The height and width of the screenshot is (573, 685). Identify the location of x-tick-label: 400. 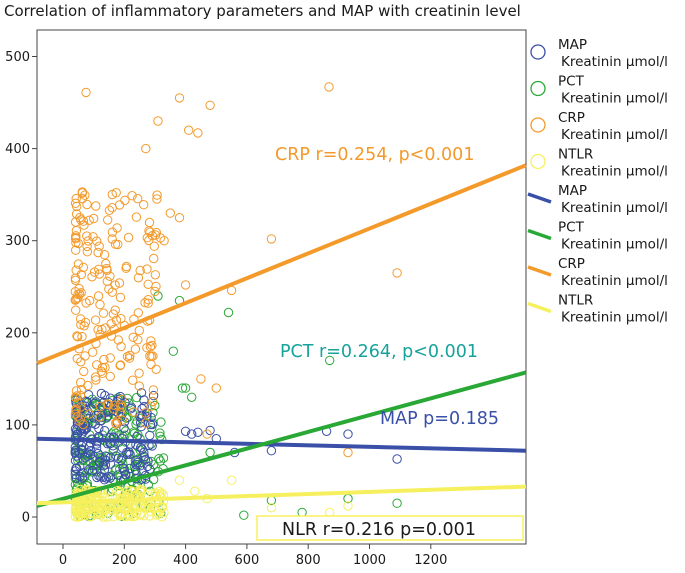
(185, 560).